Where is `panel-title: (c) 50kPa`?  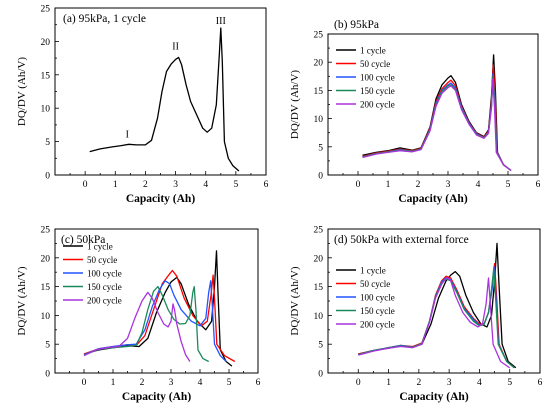 panel-title: (c) 50kPa is located at coordinates (83, 240).